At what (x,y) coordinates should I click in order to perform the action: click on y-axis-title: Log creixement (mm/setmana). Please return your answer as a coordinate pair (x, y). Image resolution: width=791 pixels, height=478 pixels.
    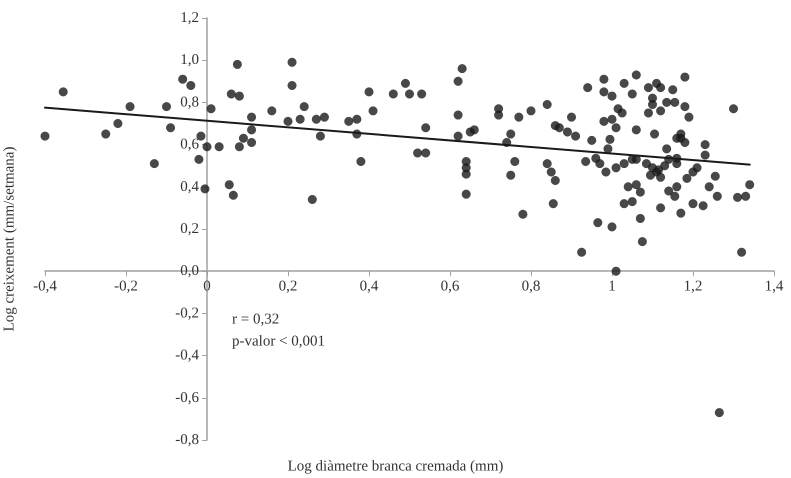
    Looking at the image, I should click on (10, 239).